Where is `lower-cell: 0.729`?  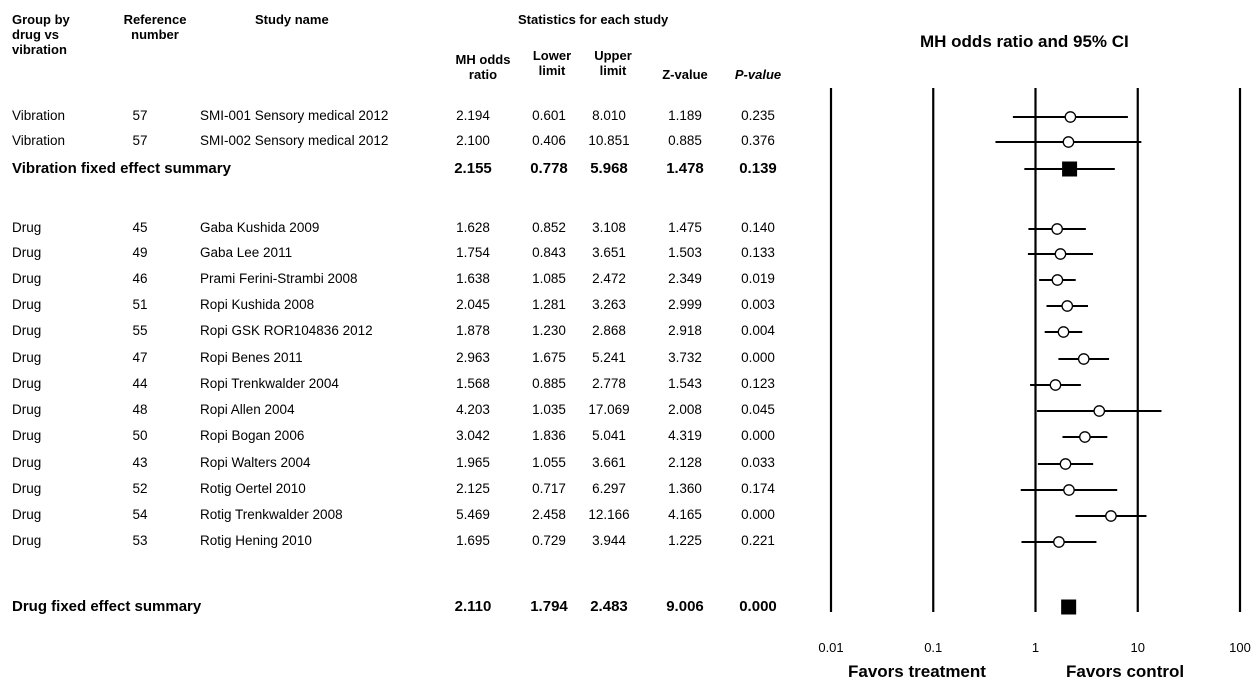
lower-cell: 0.729 is located at coordinates (549, 540).